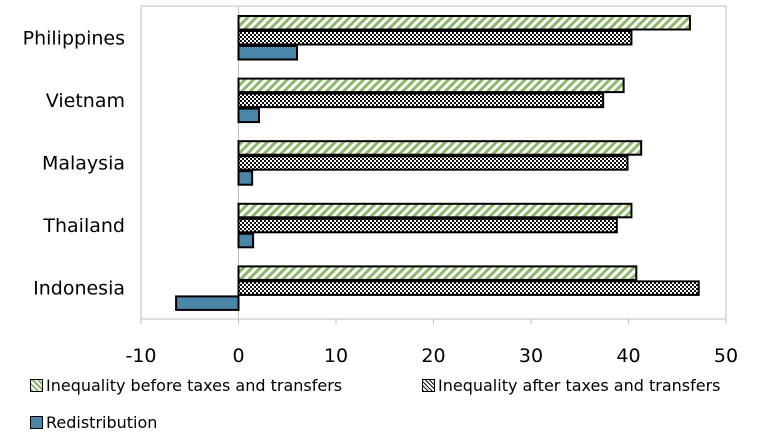  I want to click on bar-before-taxes-indonesia, so click(437, 273).